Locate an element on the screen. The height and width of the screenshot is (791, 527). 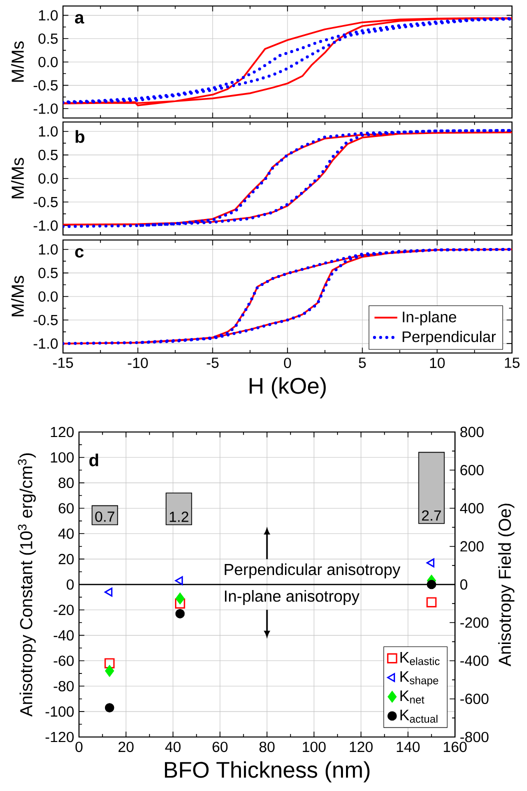
y-tick-label: -60 is located at coordinates (64, 661).